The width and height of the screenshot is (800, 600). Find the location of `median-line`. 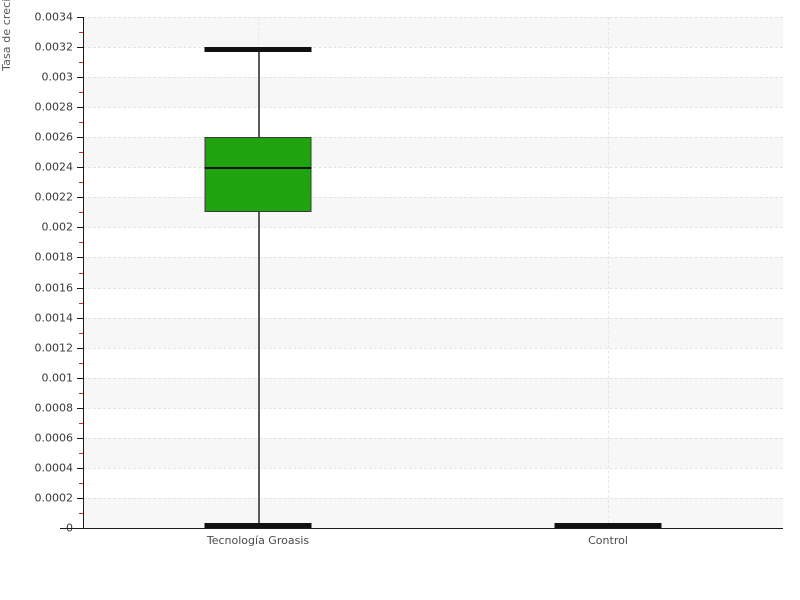

median-line is located at coordinates (258, 168).